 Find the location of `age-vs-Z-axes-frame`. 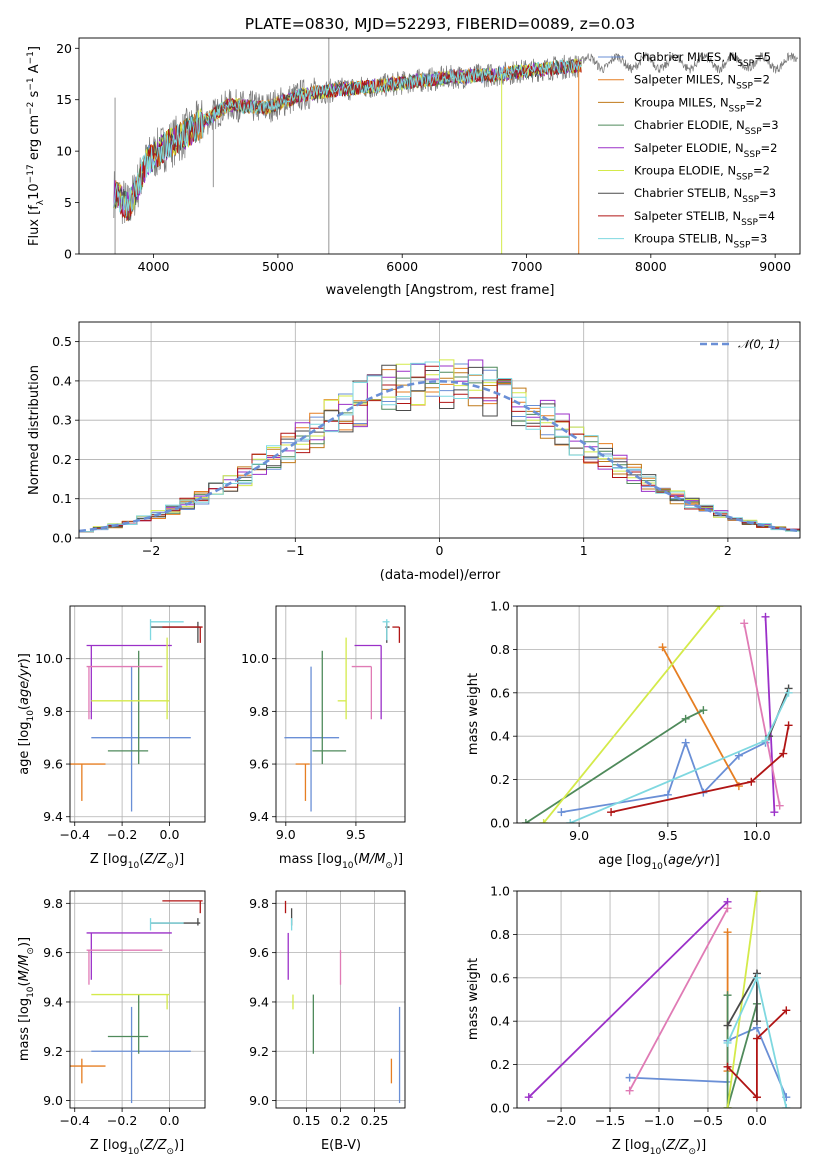

age-vs-Z-axes-frame is located at coordinates (137, 714).